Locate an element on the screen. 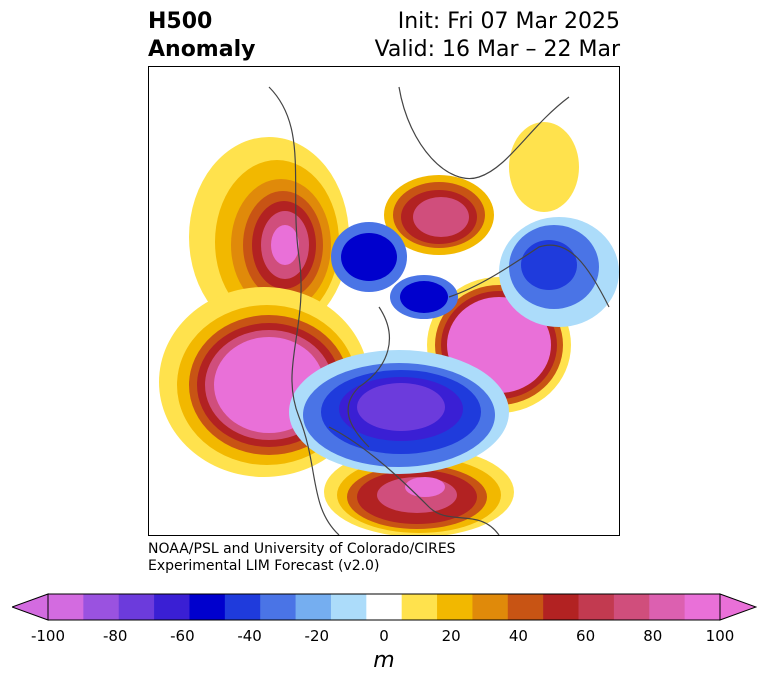 This screenshot has width=768, height=686. title-variable: H500 is located at coordinates (180, 21).